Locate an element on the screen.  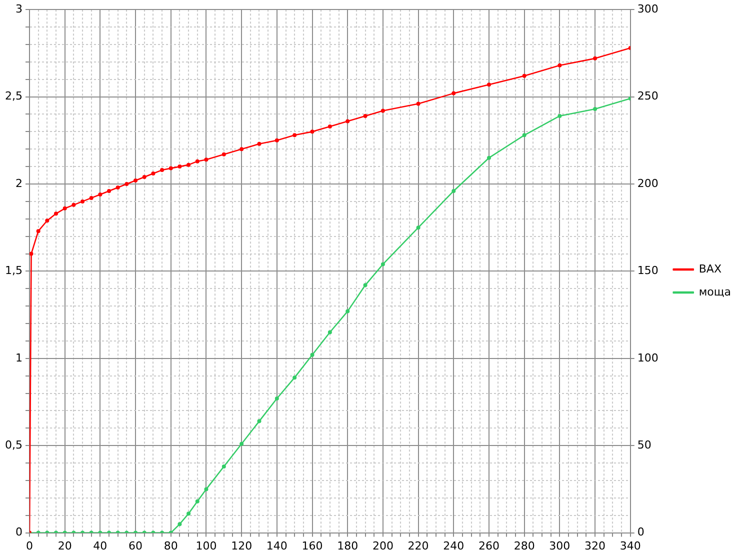
y-tick-label: 2 is located at coordinates (18, 183).